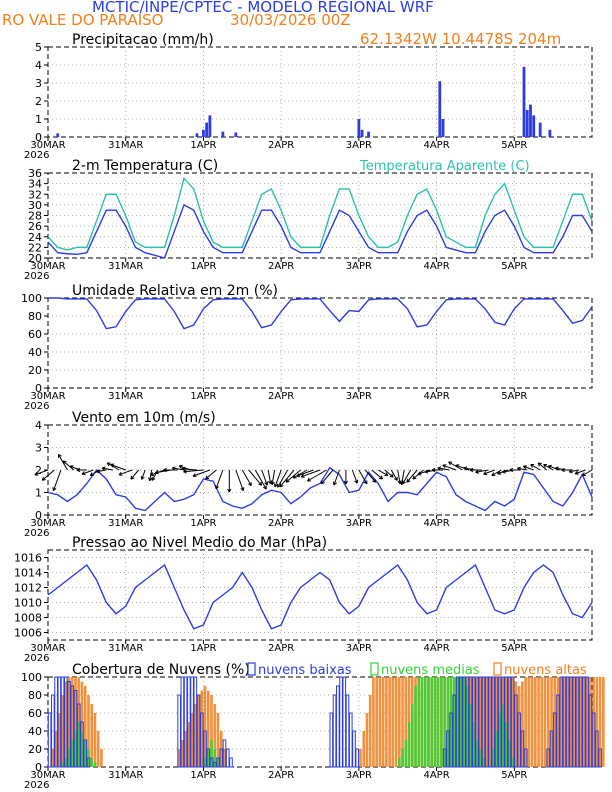 The height and width of the screenshot is (792, 612). What do you see at coordinates (320, 489) in the screenshot?
I see `wind-speed-line` at bounding box center [320, 489].